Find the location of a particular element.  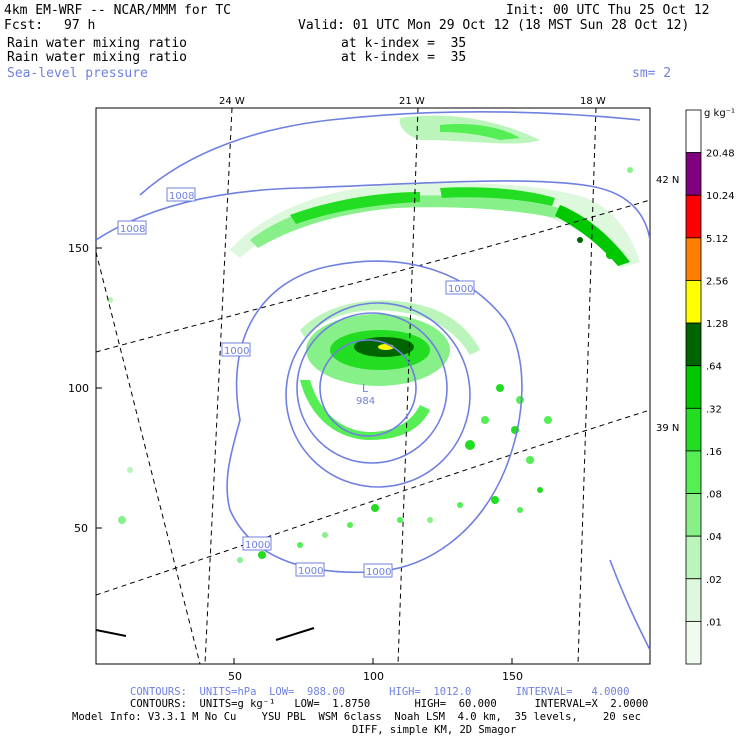

lon-label: 24 W is located at coordinates (232, 101).